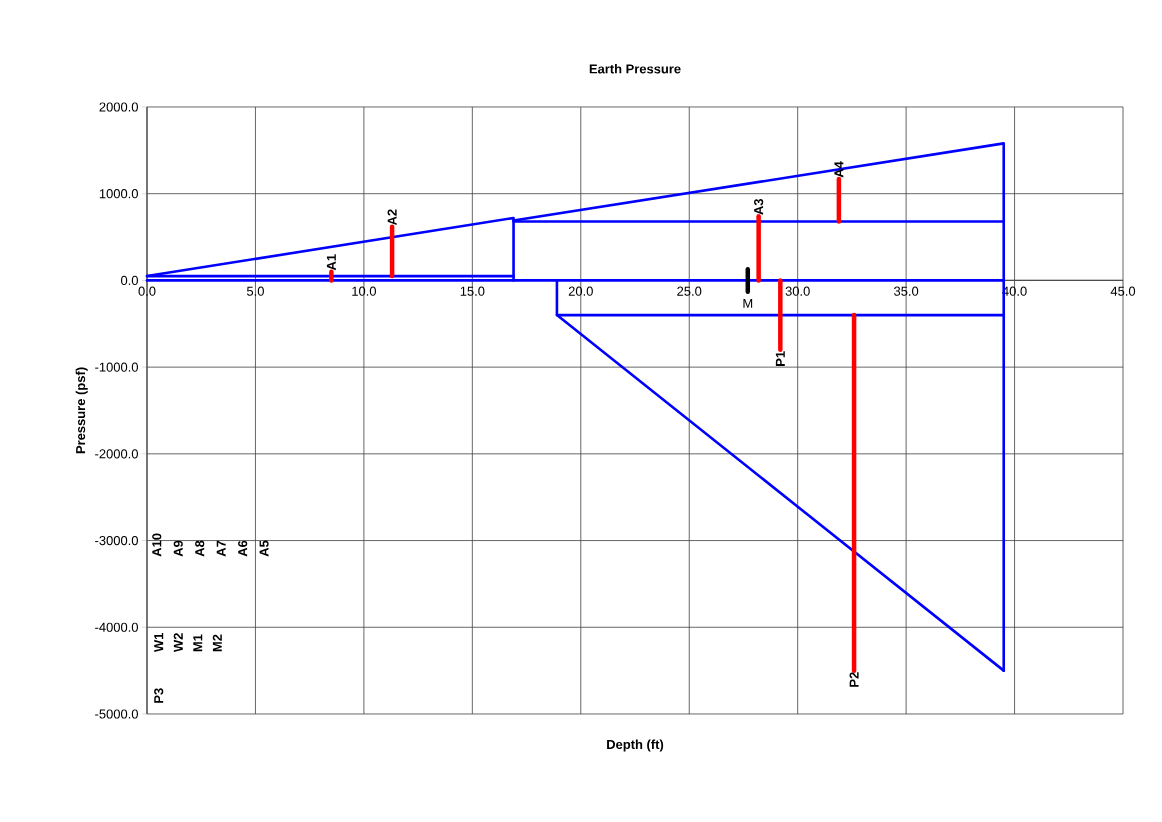 The width and height of the screenshot is (1162, 822). What do you see at coordinates (118, 107) in the screenshot?
I see `y-tick-label: 2000.0` at bounding box center [118, 107].